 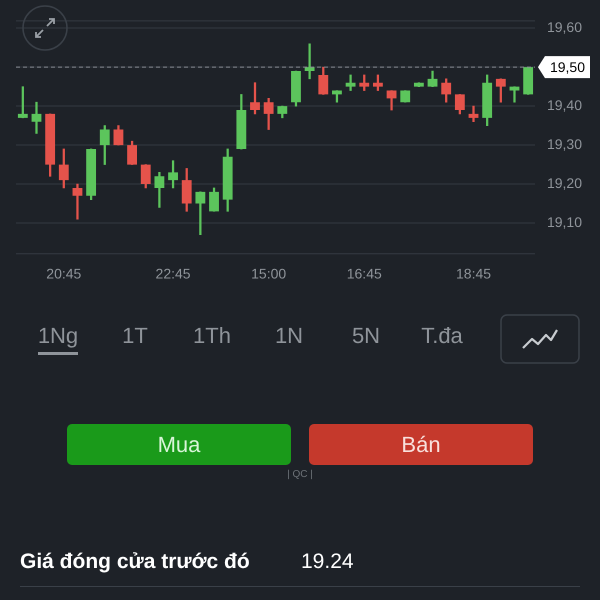 What do you see at coordinates (421, 444) in the screenshot?
I see `text: Bán` at bounding box center [421, 444].